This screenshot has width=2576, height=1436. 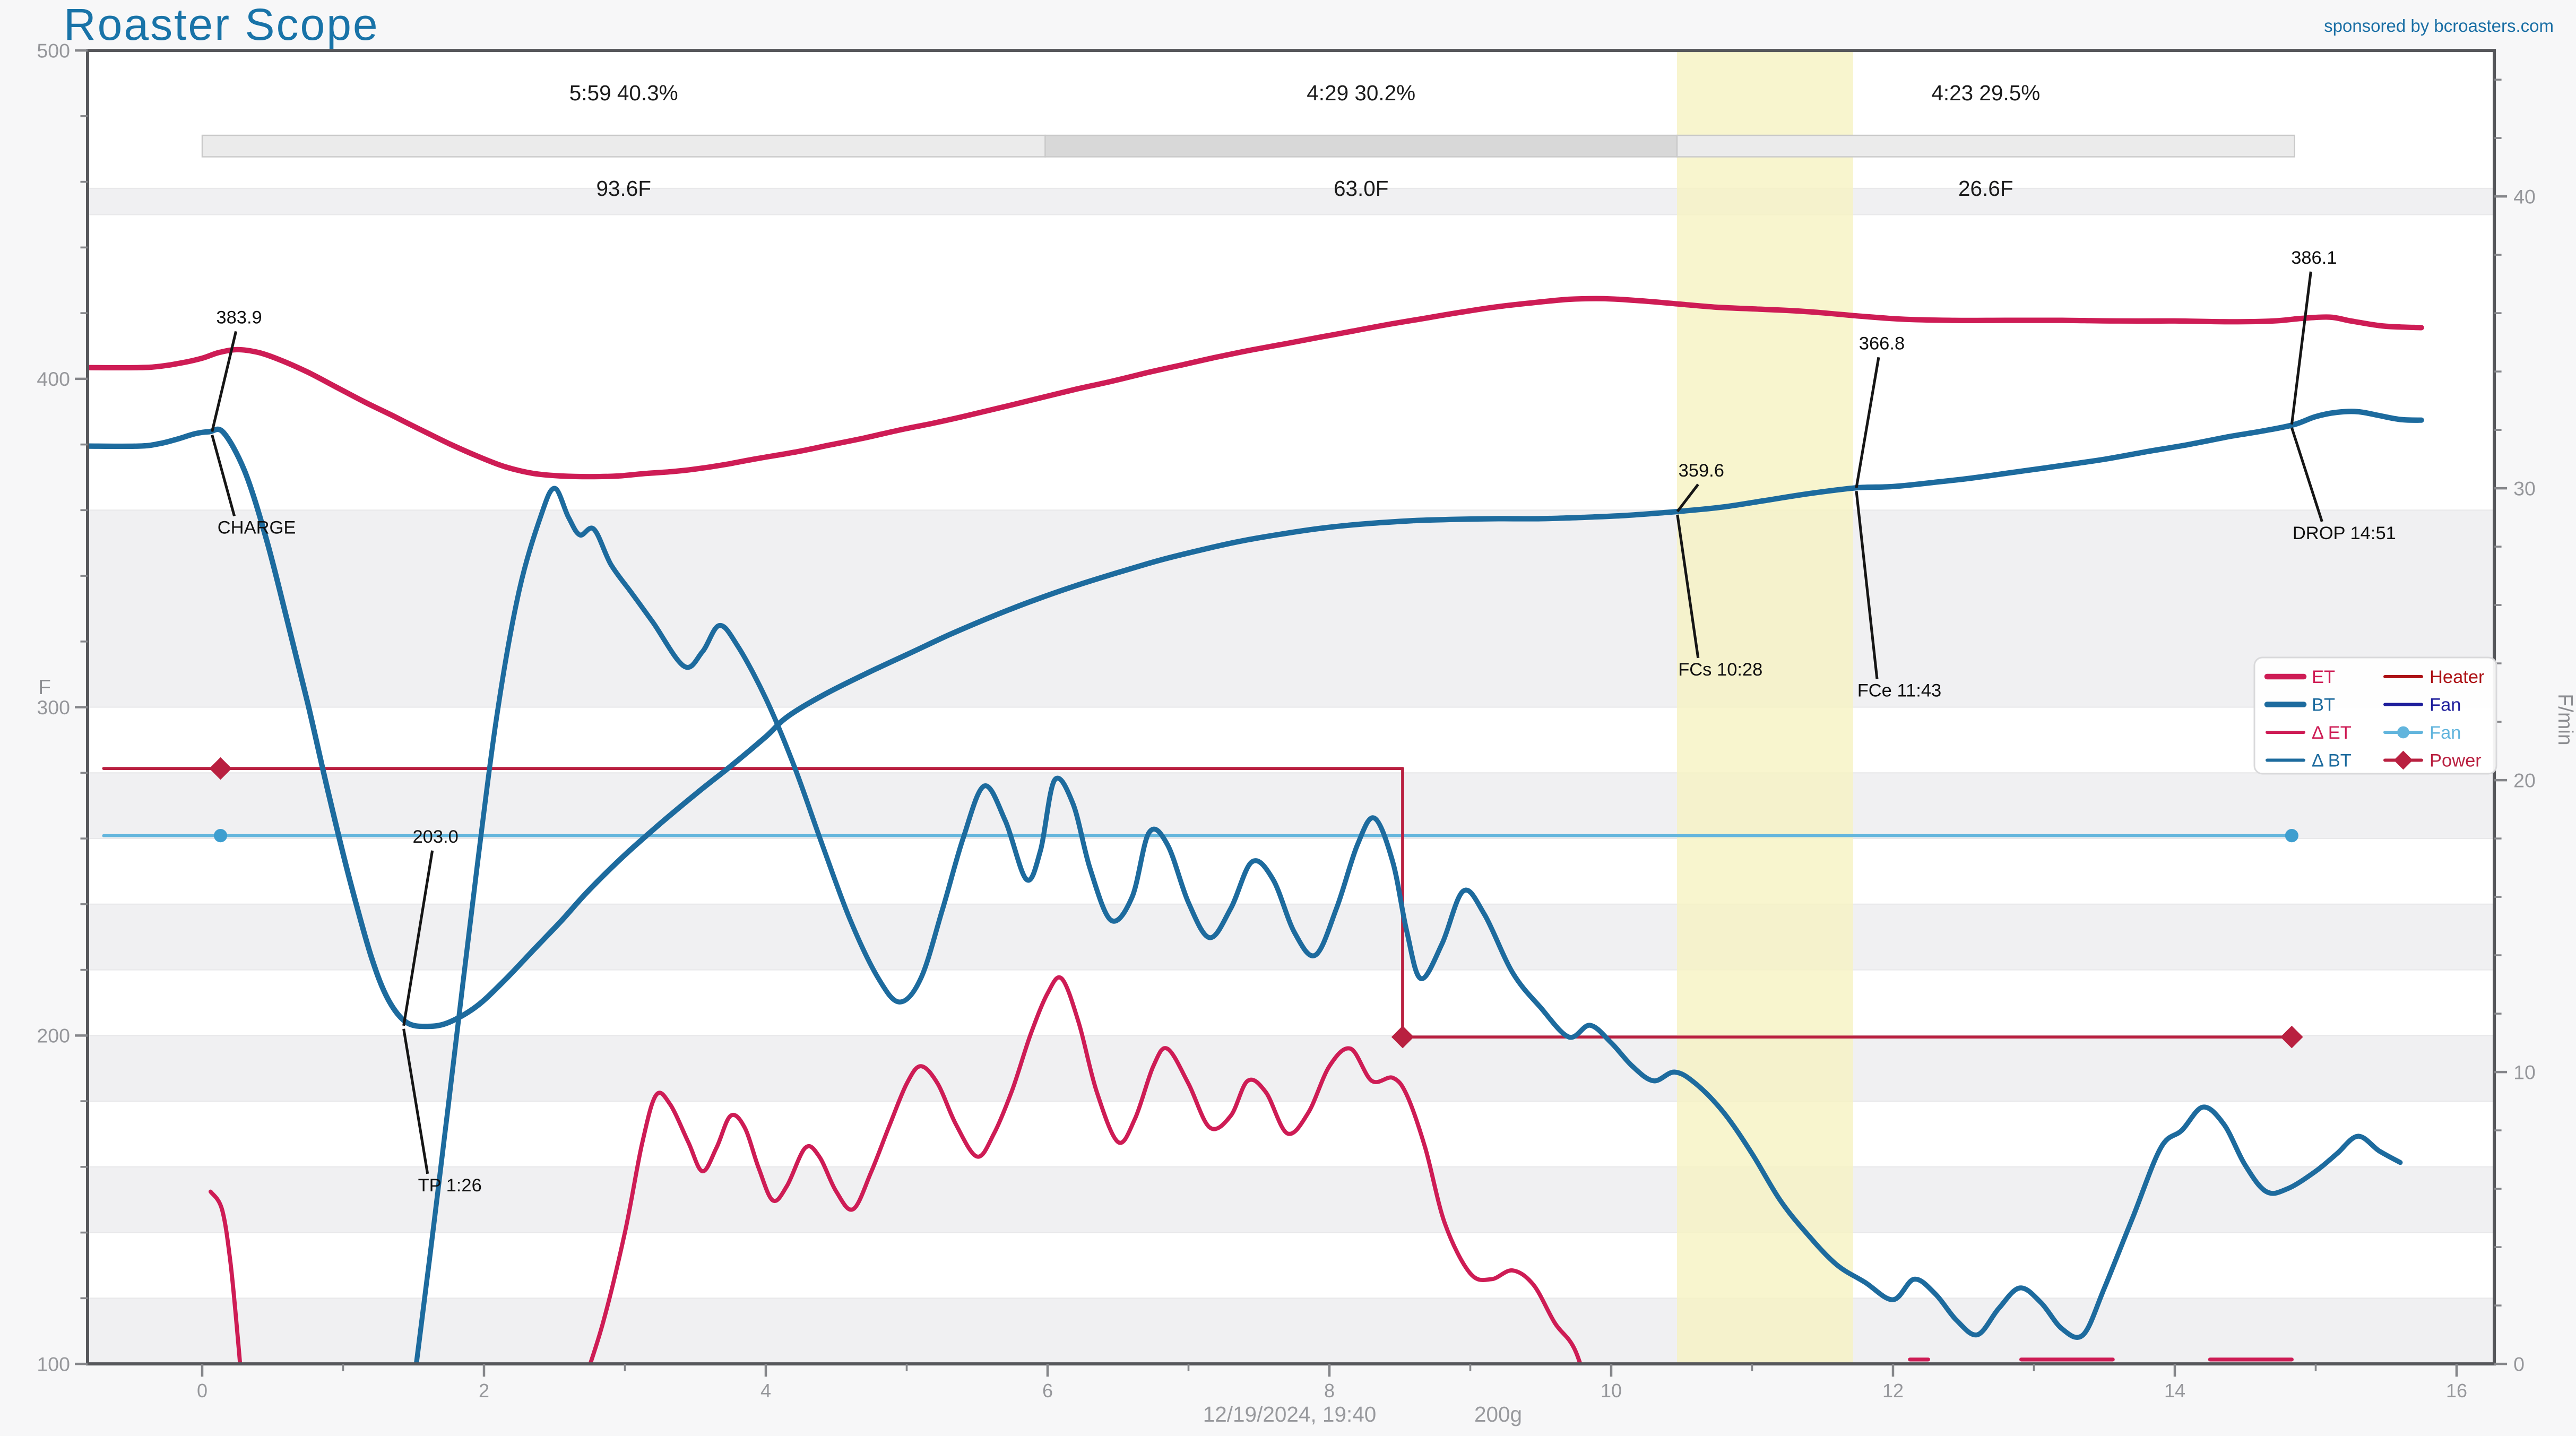 I want to click on y-right-tick-label: 10, so click(x=2525, y=1072).